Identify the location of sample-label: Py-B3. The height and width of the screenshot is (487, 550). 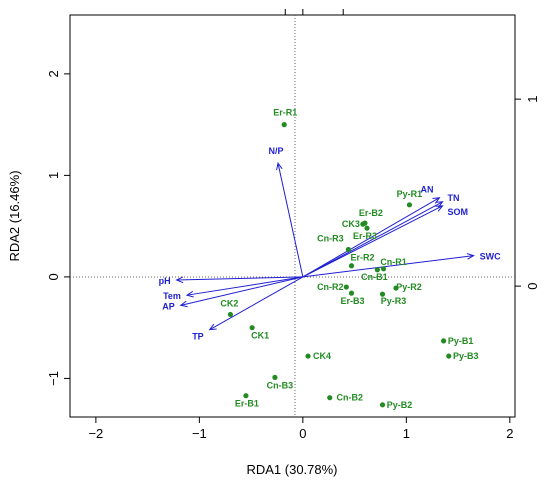
(466, 356).